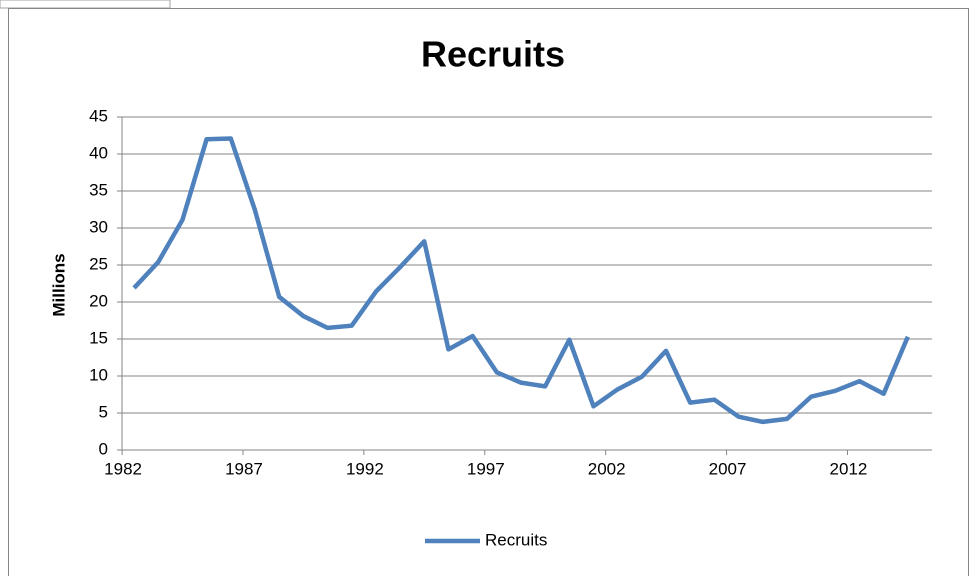 The image size is (977, 576). I want to click on chart-title: Recruits, so click(493, 54).